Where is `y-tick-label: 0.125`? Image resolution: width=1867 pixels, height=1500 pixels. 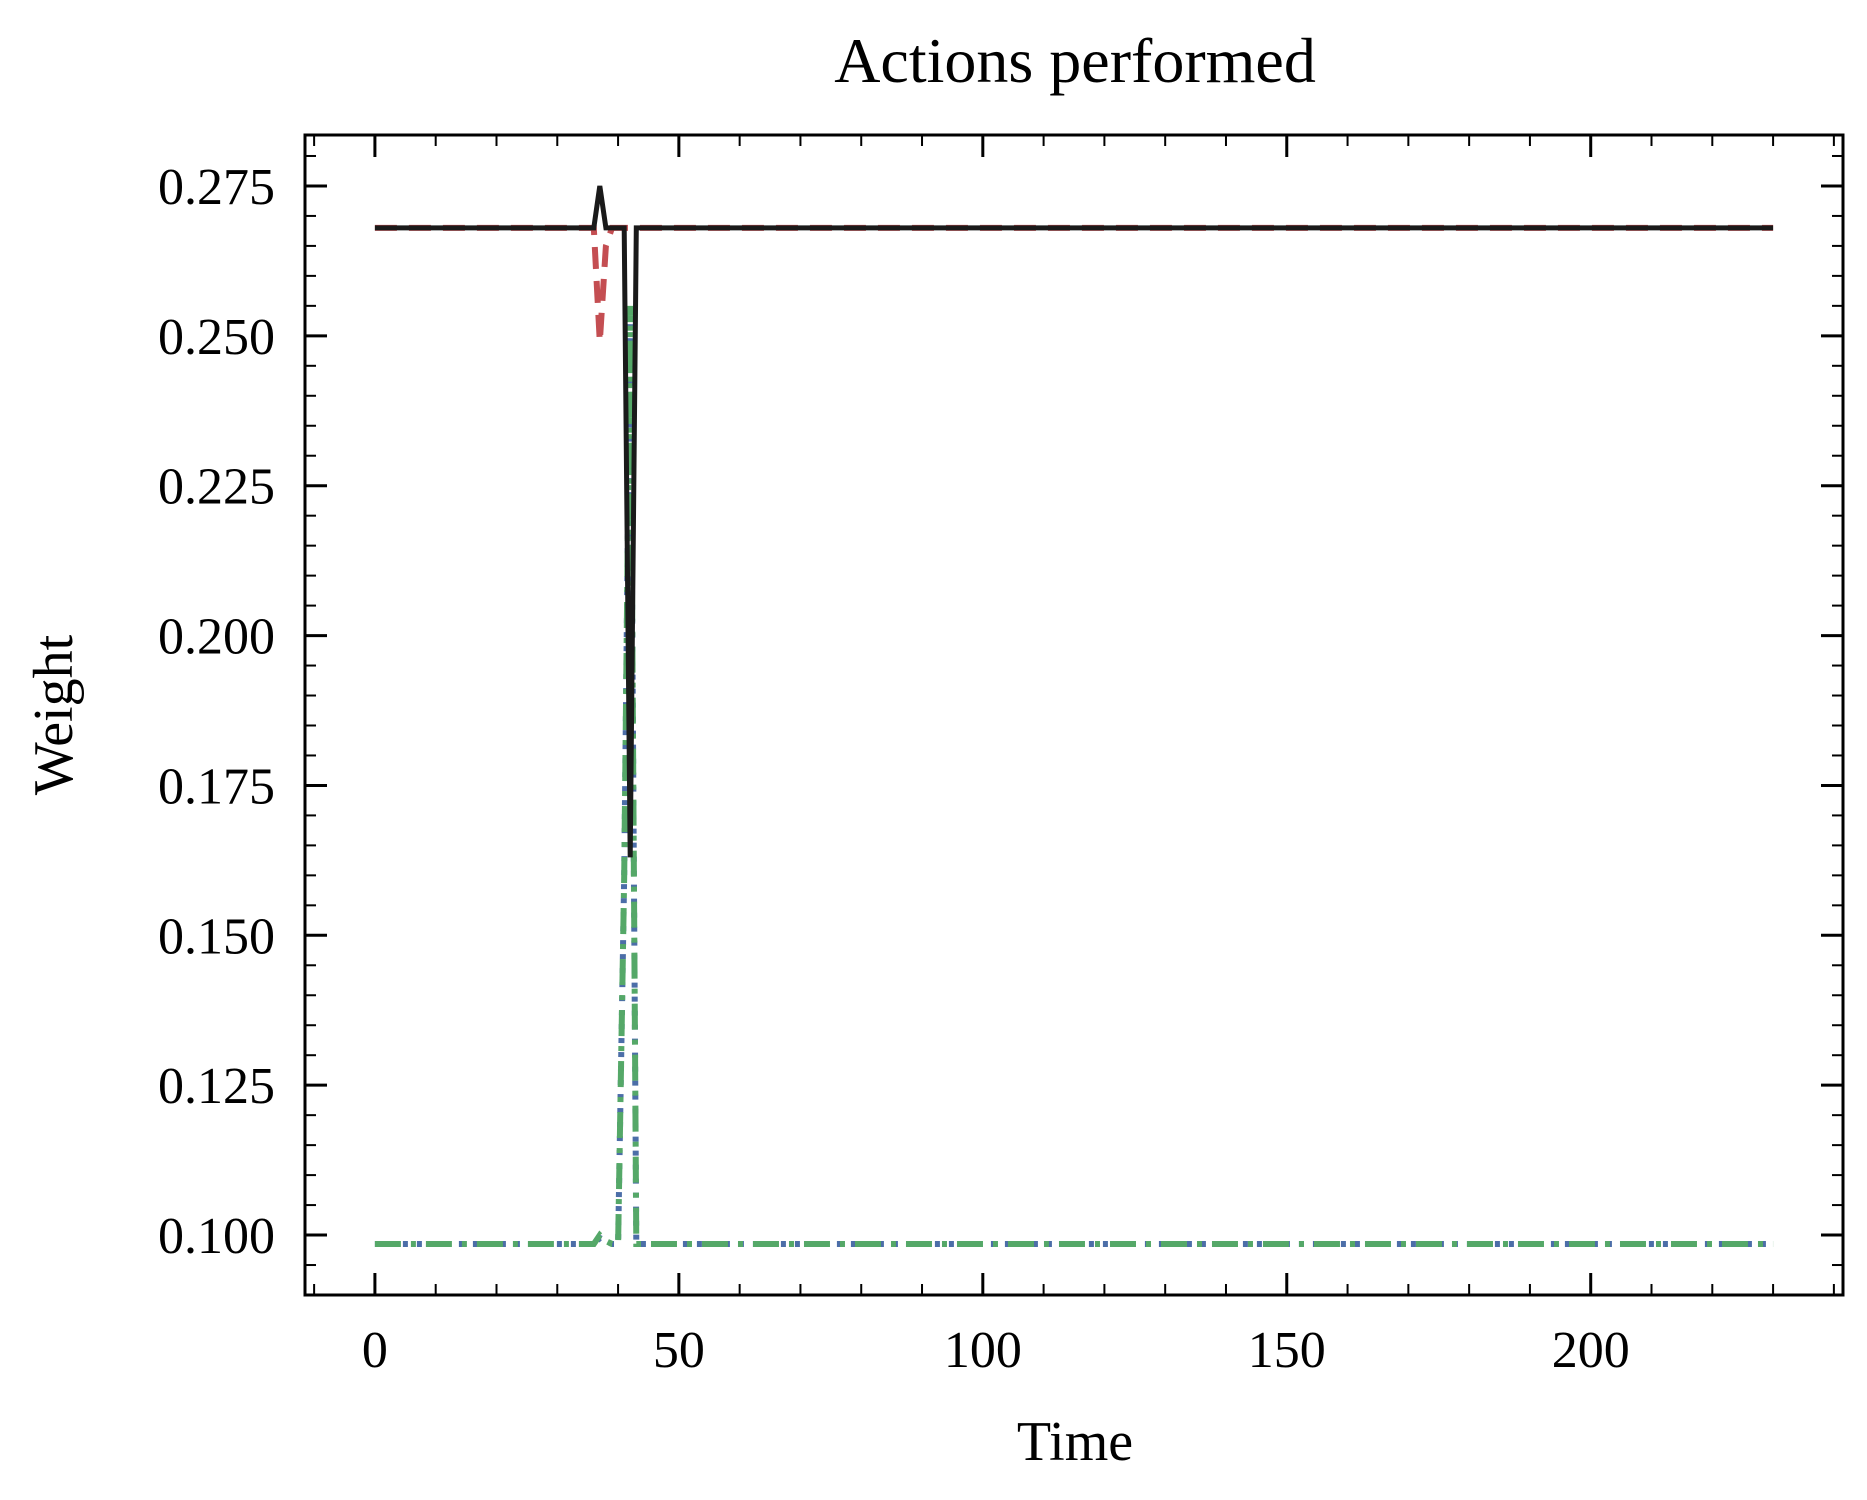
y-tick-label: 0.125 is located at coordinates (216, 1086).